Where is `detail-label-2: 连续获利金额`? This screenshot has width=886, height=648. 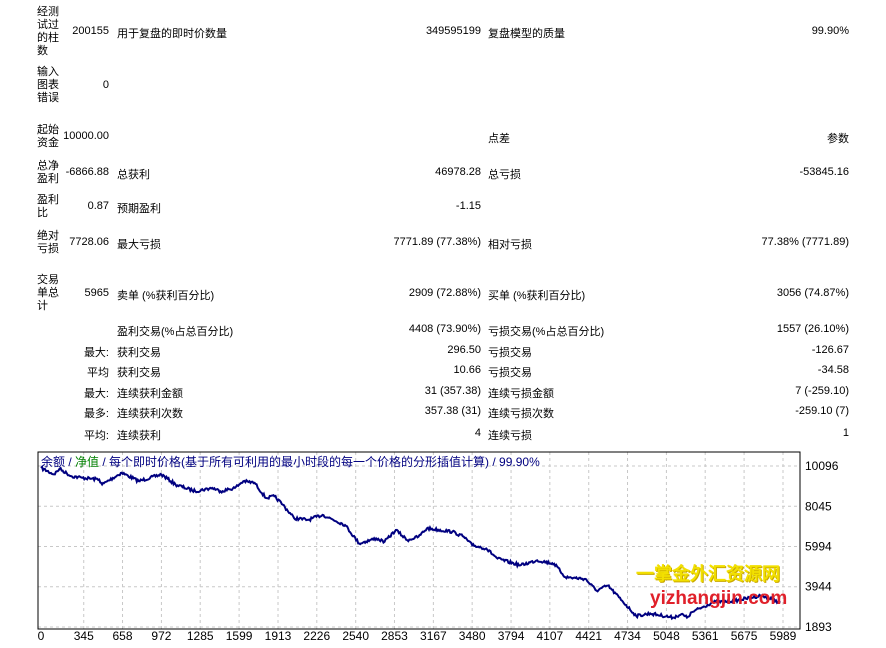
detail-label-2: 连续获利金额 is located at coordinates (150, 394).